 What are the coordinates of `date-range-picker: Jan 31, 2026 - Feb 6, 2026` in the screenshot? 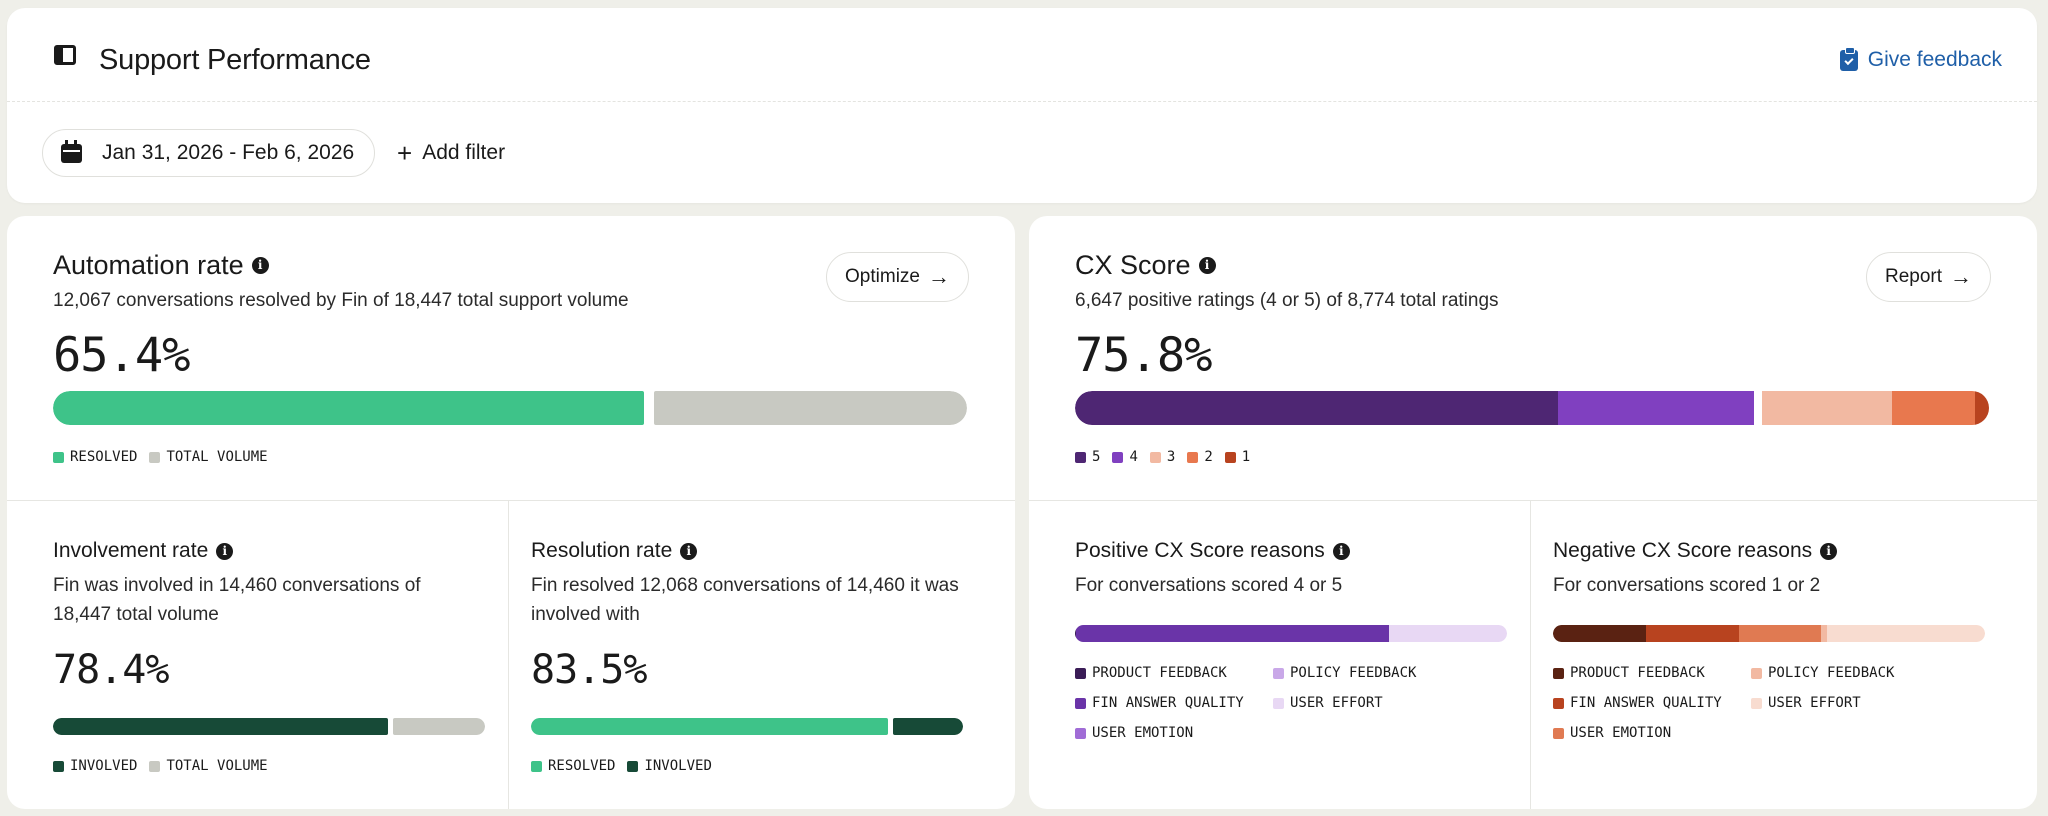 It's located at (209, 153).